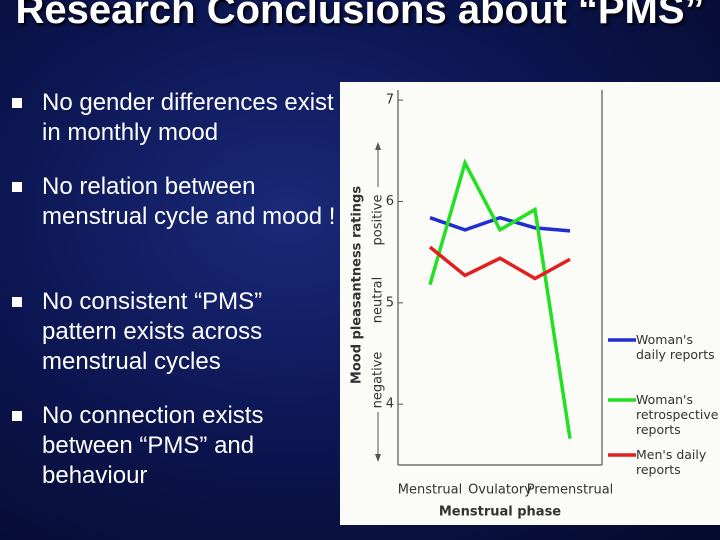  I want to click on legend-label: Men's daily reports, so click(671, 462).